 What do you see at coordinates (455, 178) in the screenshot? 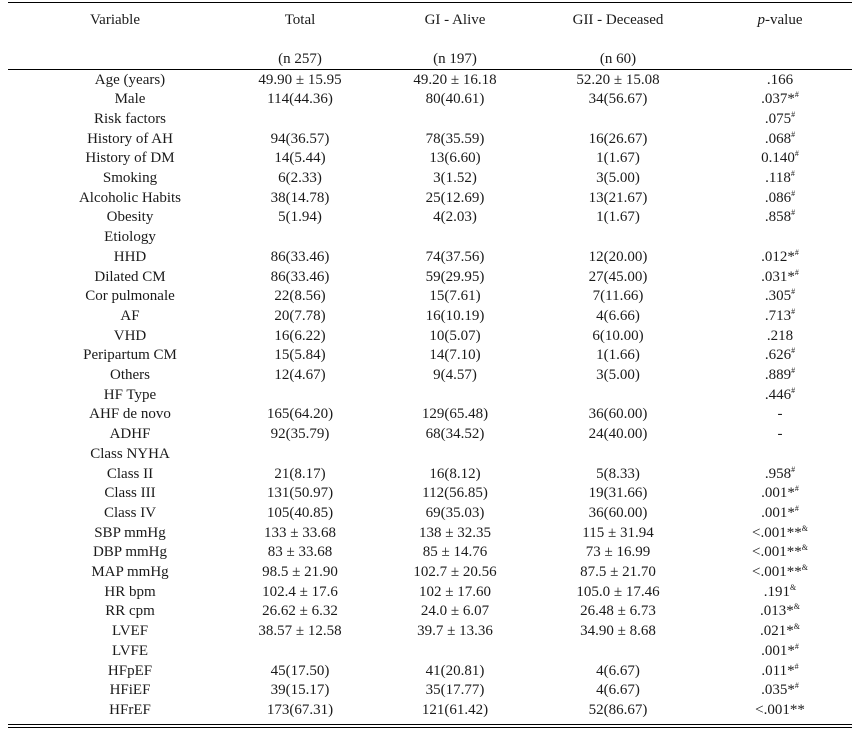
I see `cell-alive: 3(1.52)` at bounding box center [455, 178].